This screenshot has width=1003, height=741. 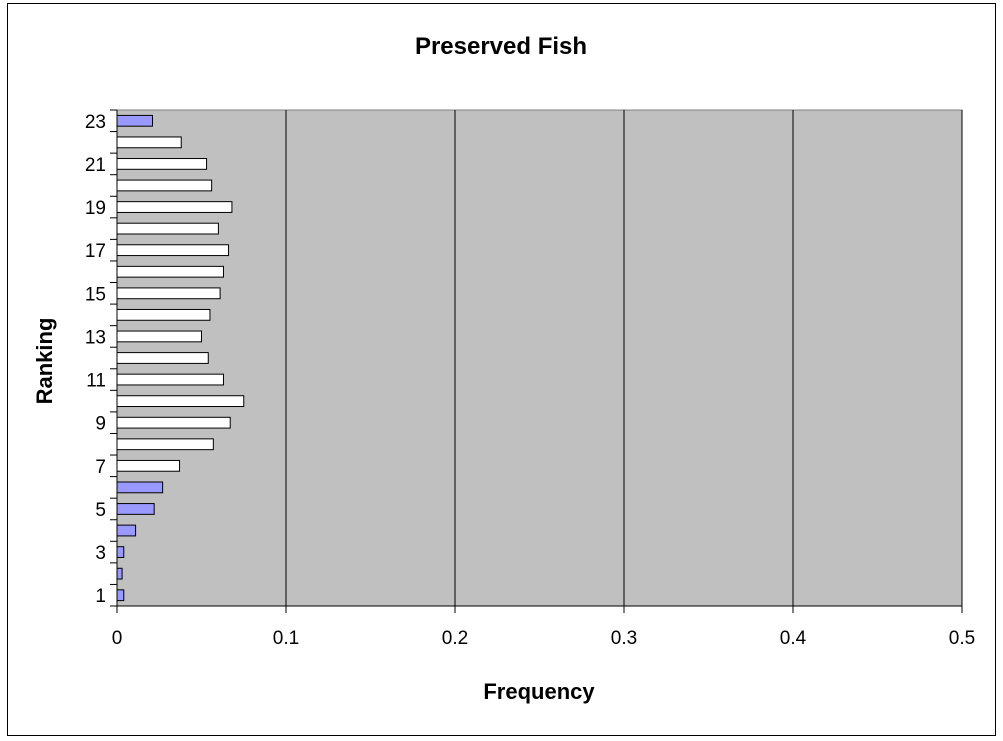 What do you see at coordinates (95, 251) in the screenshot?
I see `y-tick-label: 17` at bounding box center [95, 251].